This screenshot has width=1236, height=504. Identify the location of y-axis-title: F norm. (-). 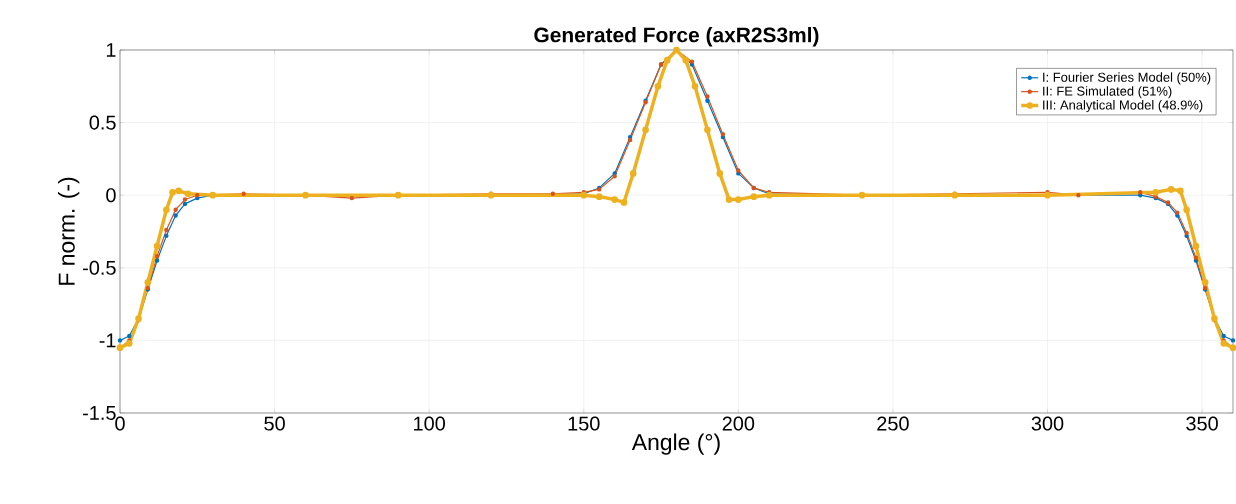
(68, 231).